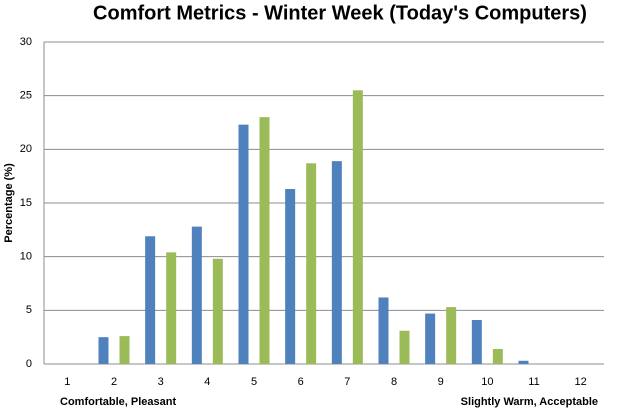 The image size is (617, 416). I want to click on x-tick-label: 7, so click(347, 382).